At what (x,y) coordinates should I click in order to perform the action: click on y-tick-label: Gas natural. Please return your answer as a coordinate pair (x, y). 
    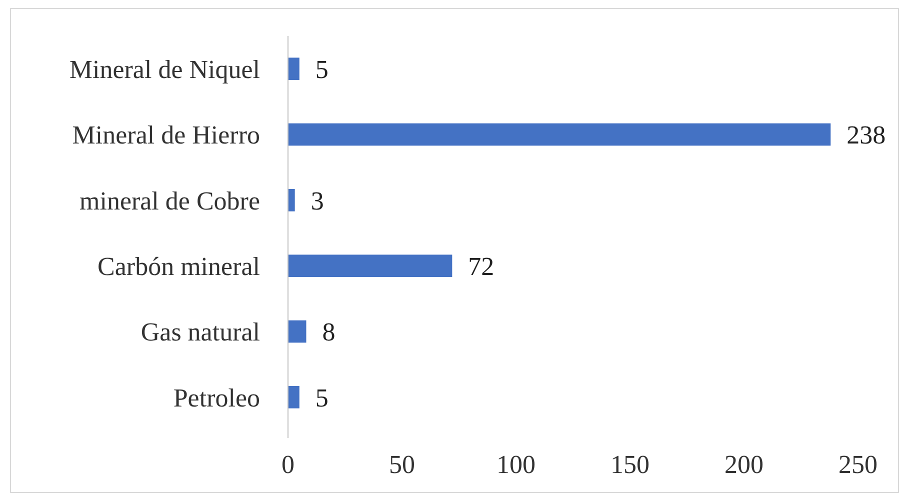
    Looking at the image, I should click on (200, 332).